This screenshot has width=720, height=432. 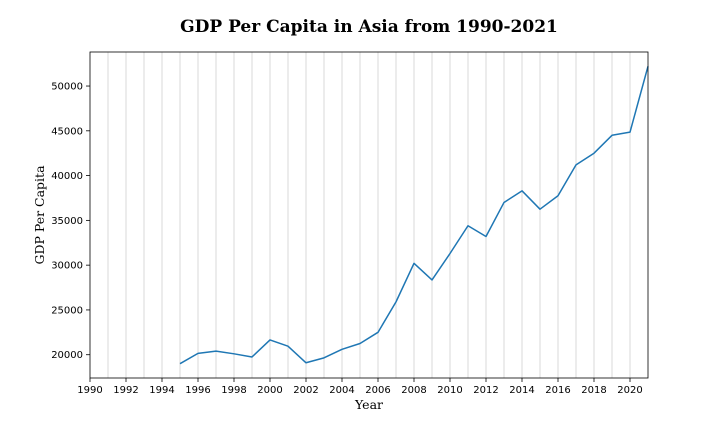 I want to click on x-tick-label-2012: 2012, so click(x=485, y=390).